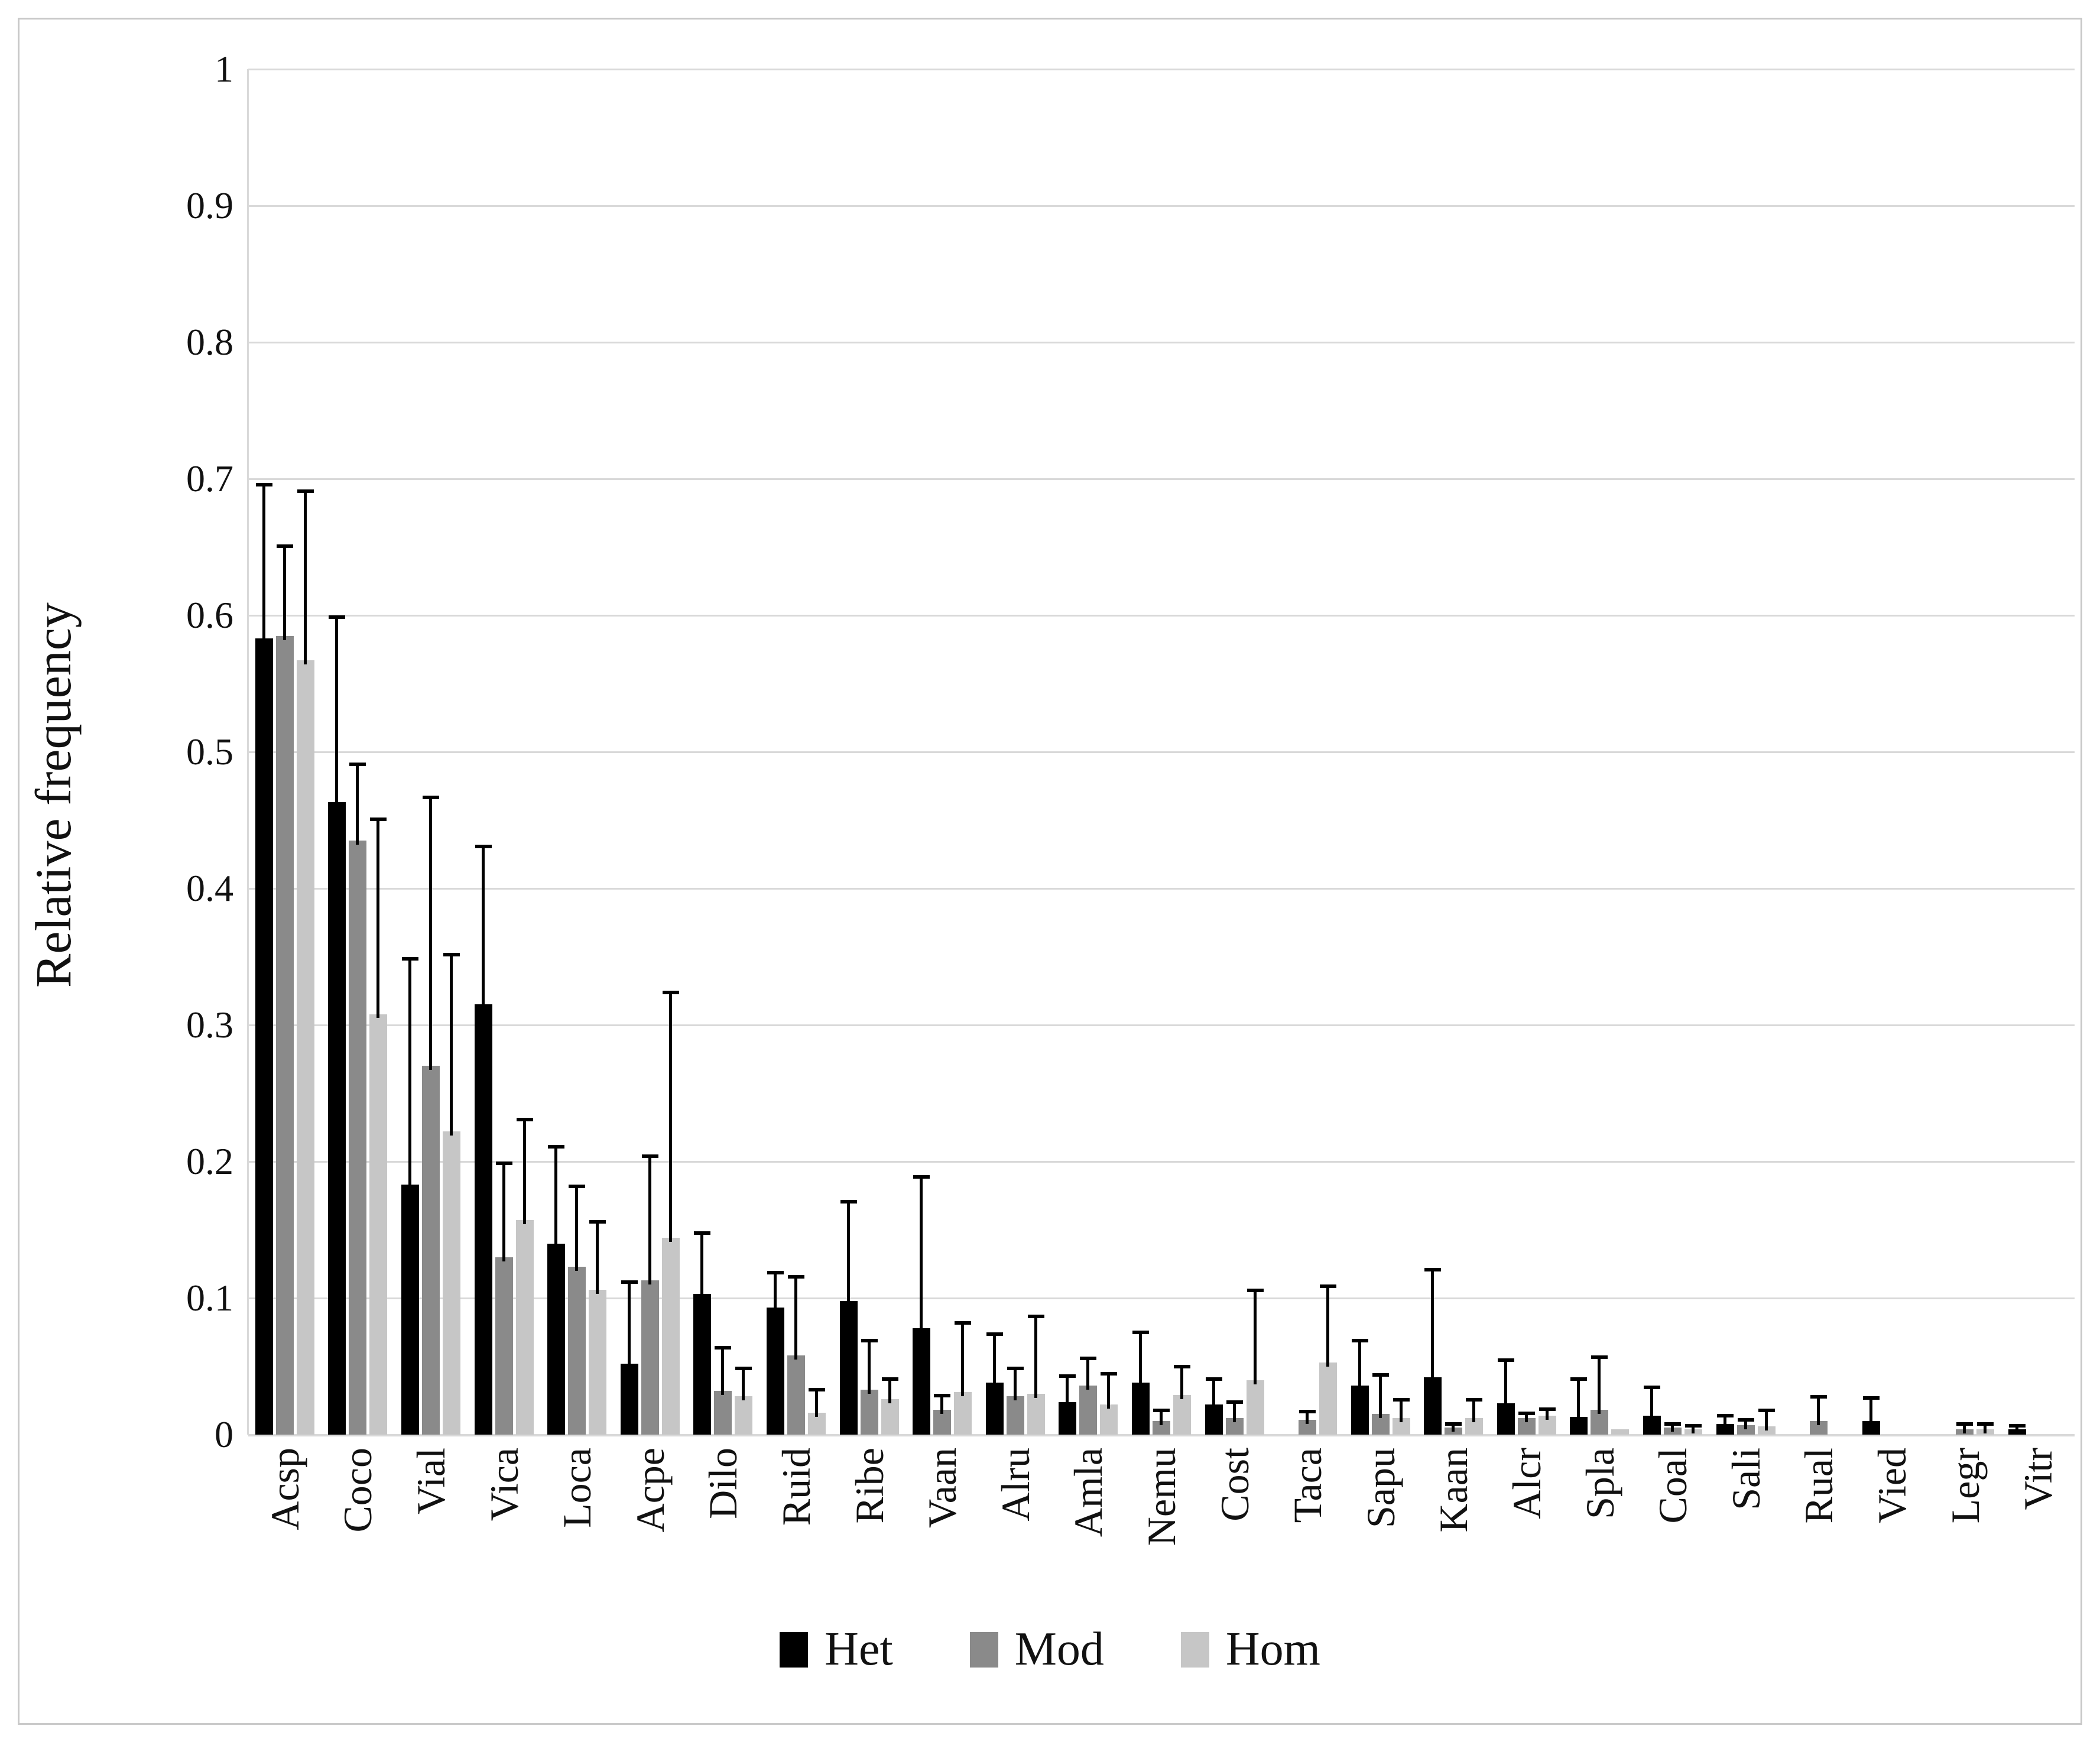 The image size is (2100, 1742). What do you see at coordinates (1088, 1492) in the screenshot?
I see `x-label-Amla: Amla` at bounding box center [1088, 1492].